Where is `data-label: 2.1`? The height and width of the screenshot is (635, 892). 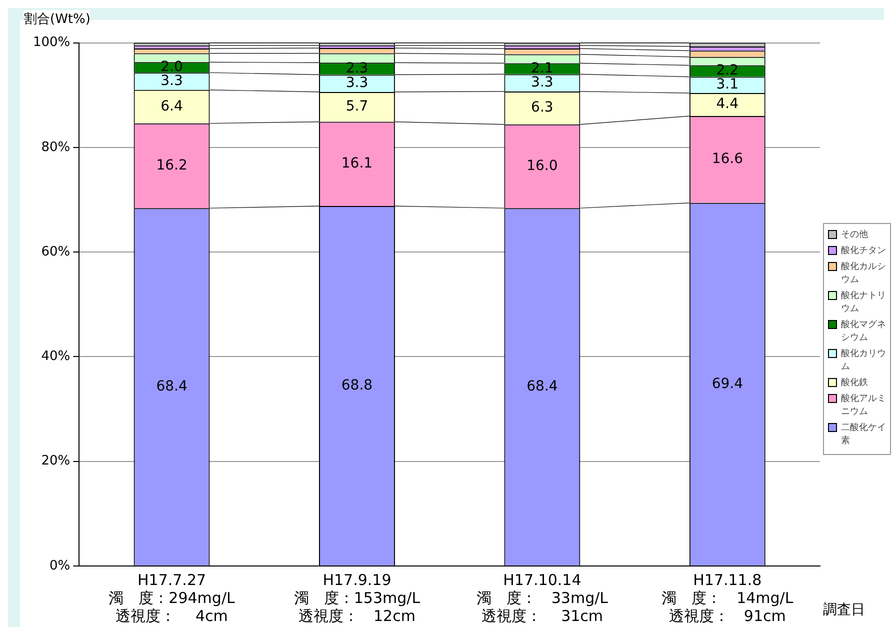 data-label: 2.1 is located at coordinates (542, 68).